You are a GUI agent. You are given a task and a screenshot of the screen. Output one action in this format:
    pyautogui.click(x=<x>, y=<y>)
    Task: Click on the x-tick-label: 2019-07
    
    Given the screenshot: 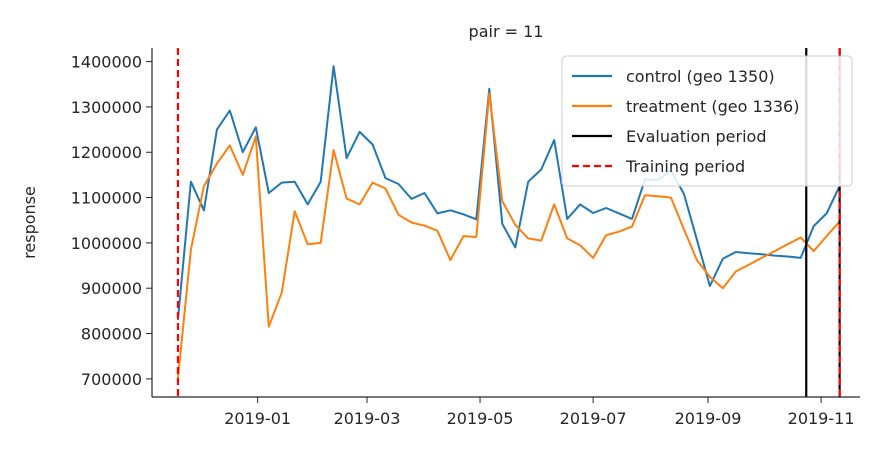 What is the action you would take?
    pyautogui.click(x=593, y=418)
    